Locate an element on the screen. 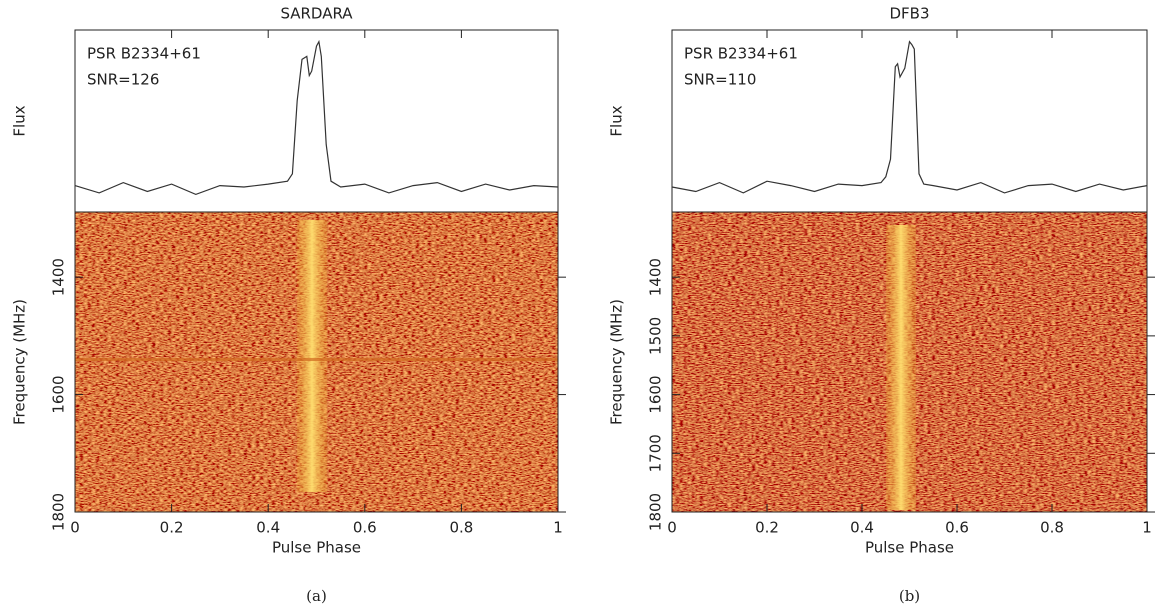 The image size is (1162, 609). chart-title: SARDARA is located at coordinates (316, 14).